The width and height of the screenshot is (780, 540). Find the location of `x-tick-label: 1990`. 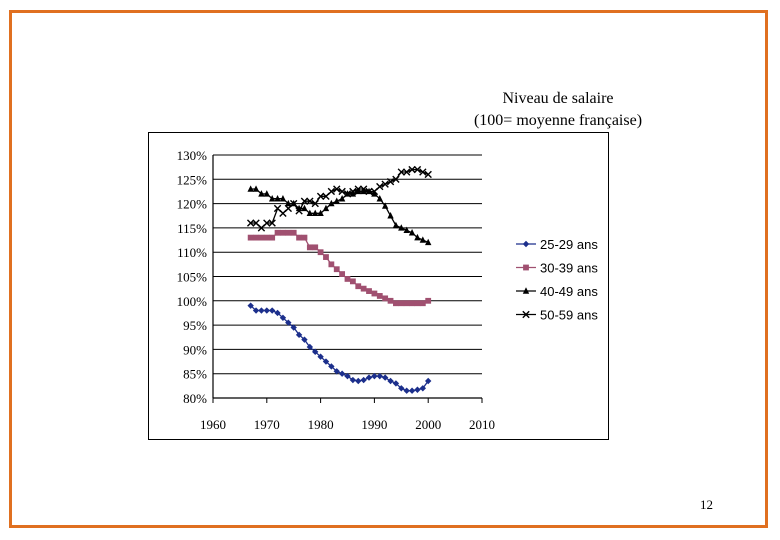

x-tick-label: 1990 is located at coordinates (374, 424).